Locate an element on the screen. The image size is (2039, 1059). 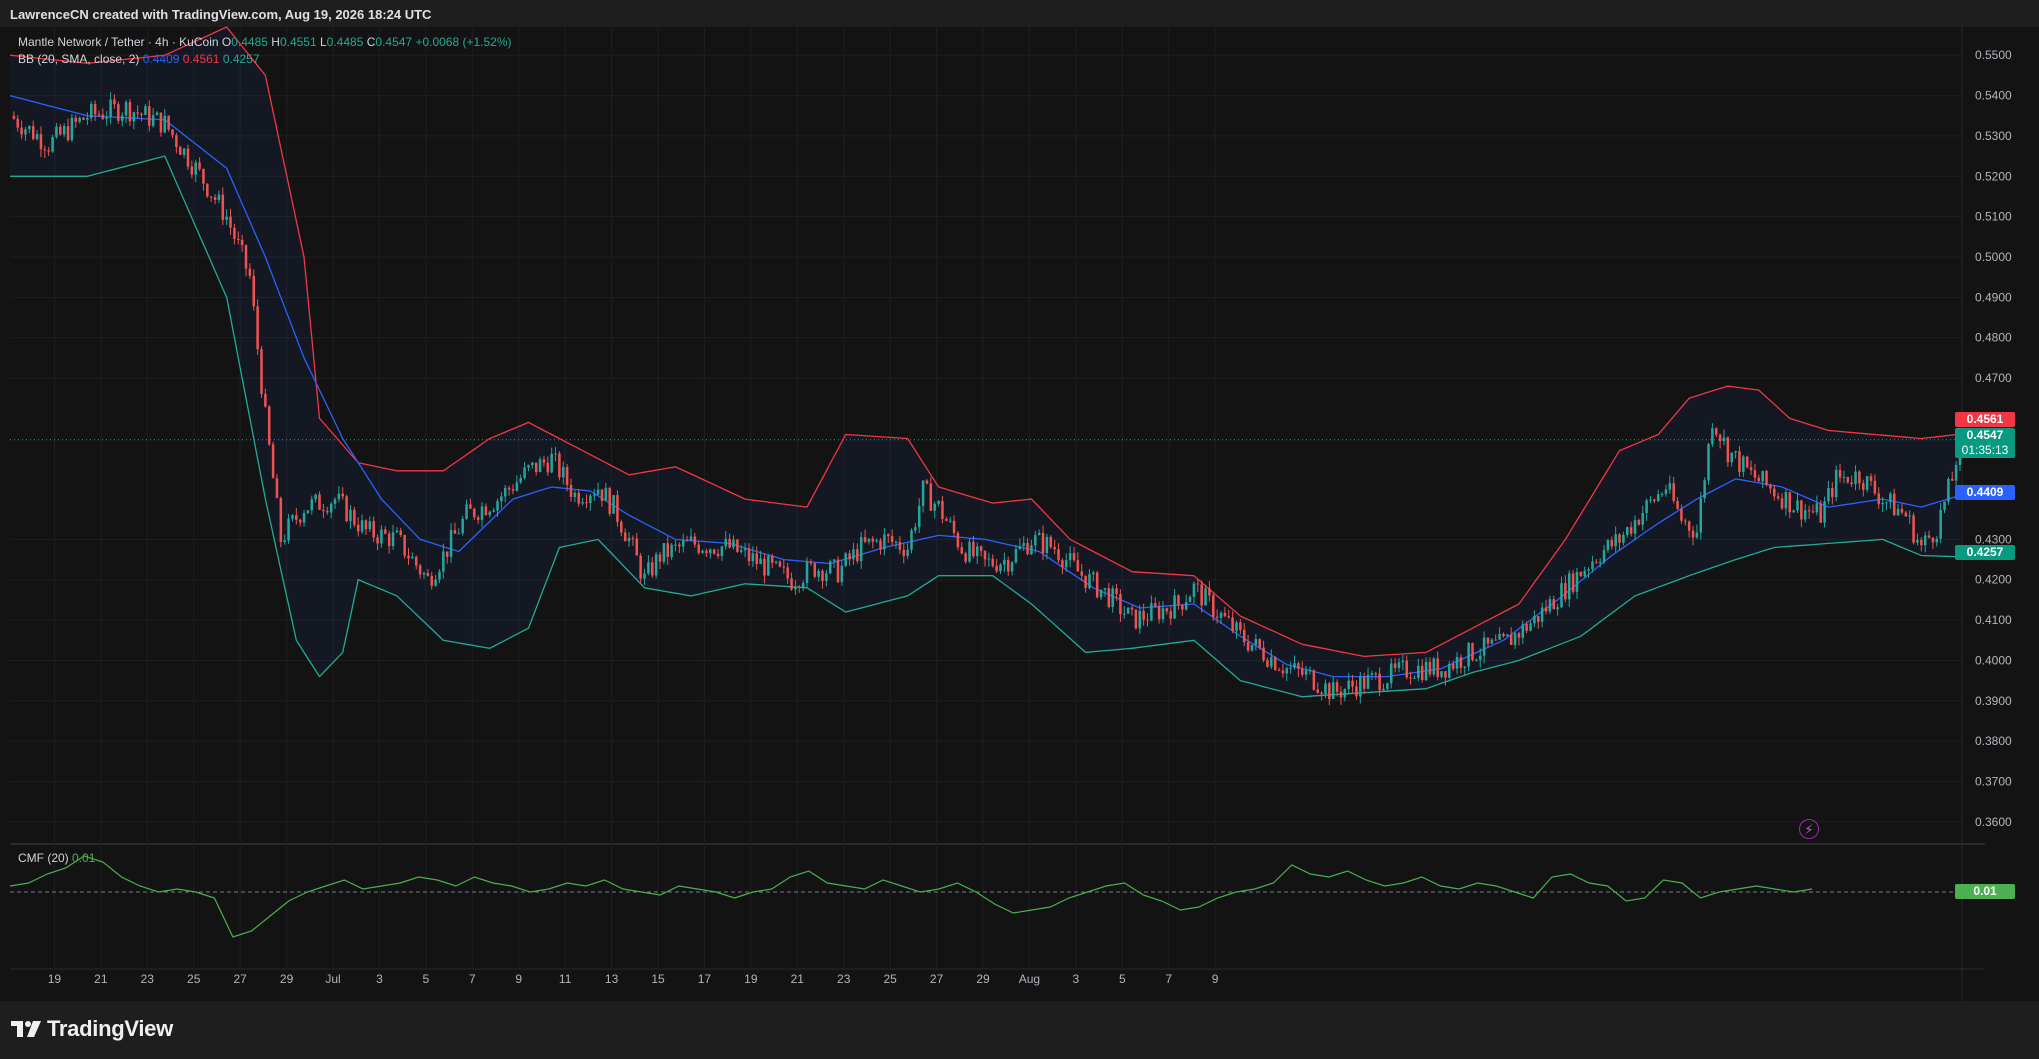
symbol-name: Mantle Network / Tether · 4h · KuCoin is located at coordinates (118, 42).